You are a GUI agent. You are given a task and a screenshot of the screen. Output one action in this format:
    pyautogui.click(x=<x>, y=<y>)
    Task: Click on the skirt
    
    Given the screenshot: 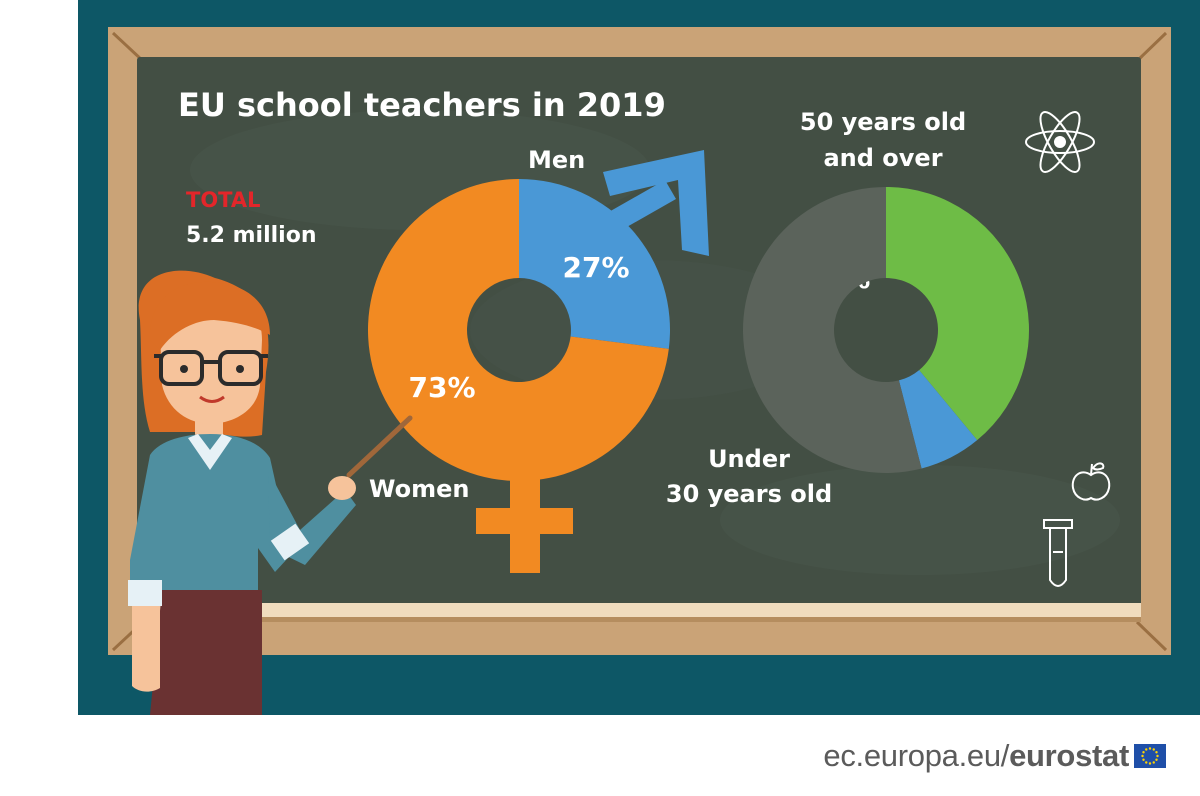 What is the action you would take?
    pyautogui.click(x=206, y=652)
    